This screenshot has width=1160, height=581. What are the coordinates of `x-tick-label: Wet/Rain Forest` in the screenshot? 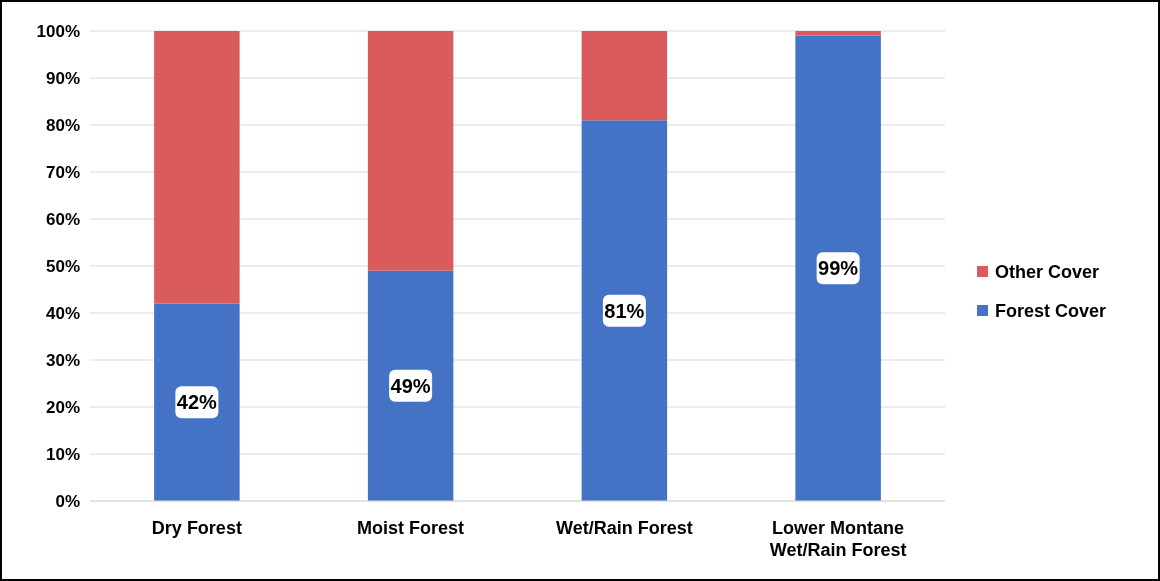 It's located at (624, 528).